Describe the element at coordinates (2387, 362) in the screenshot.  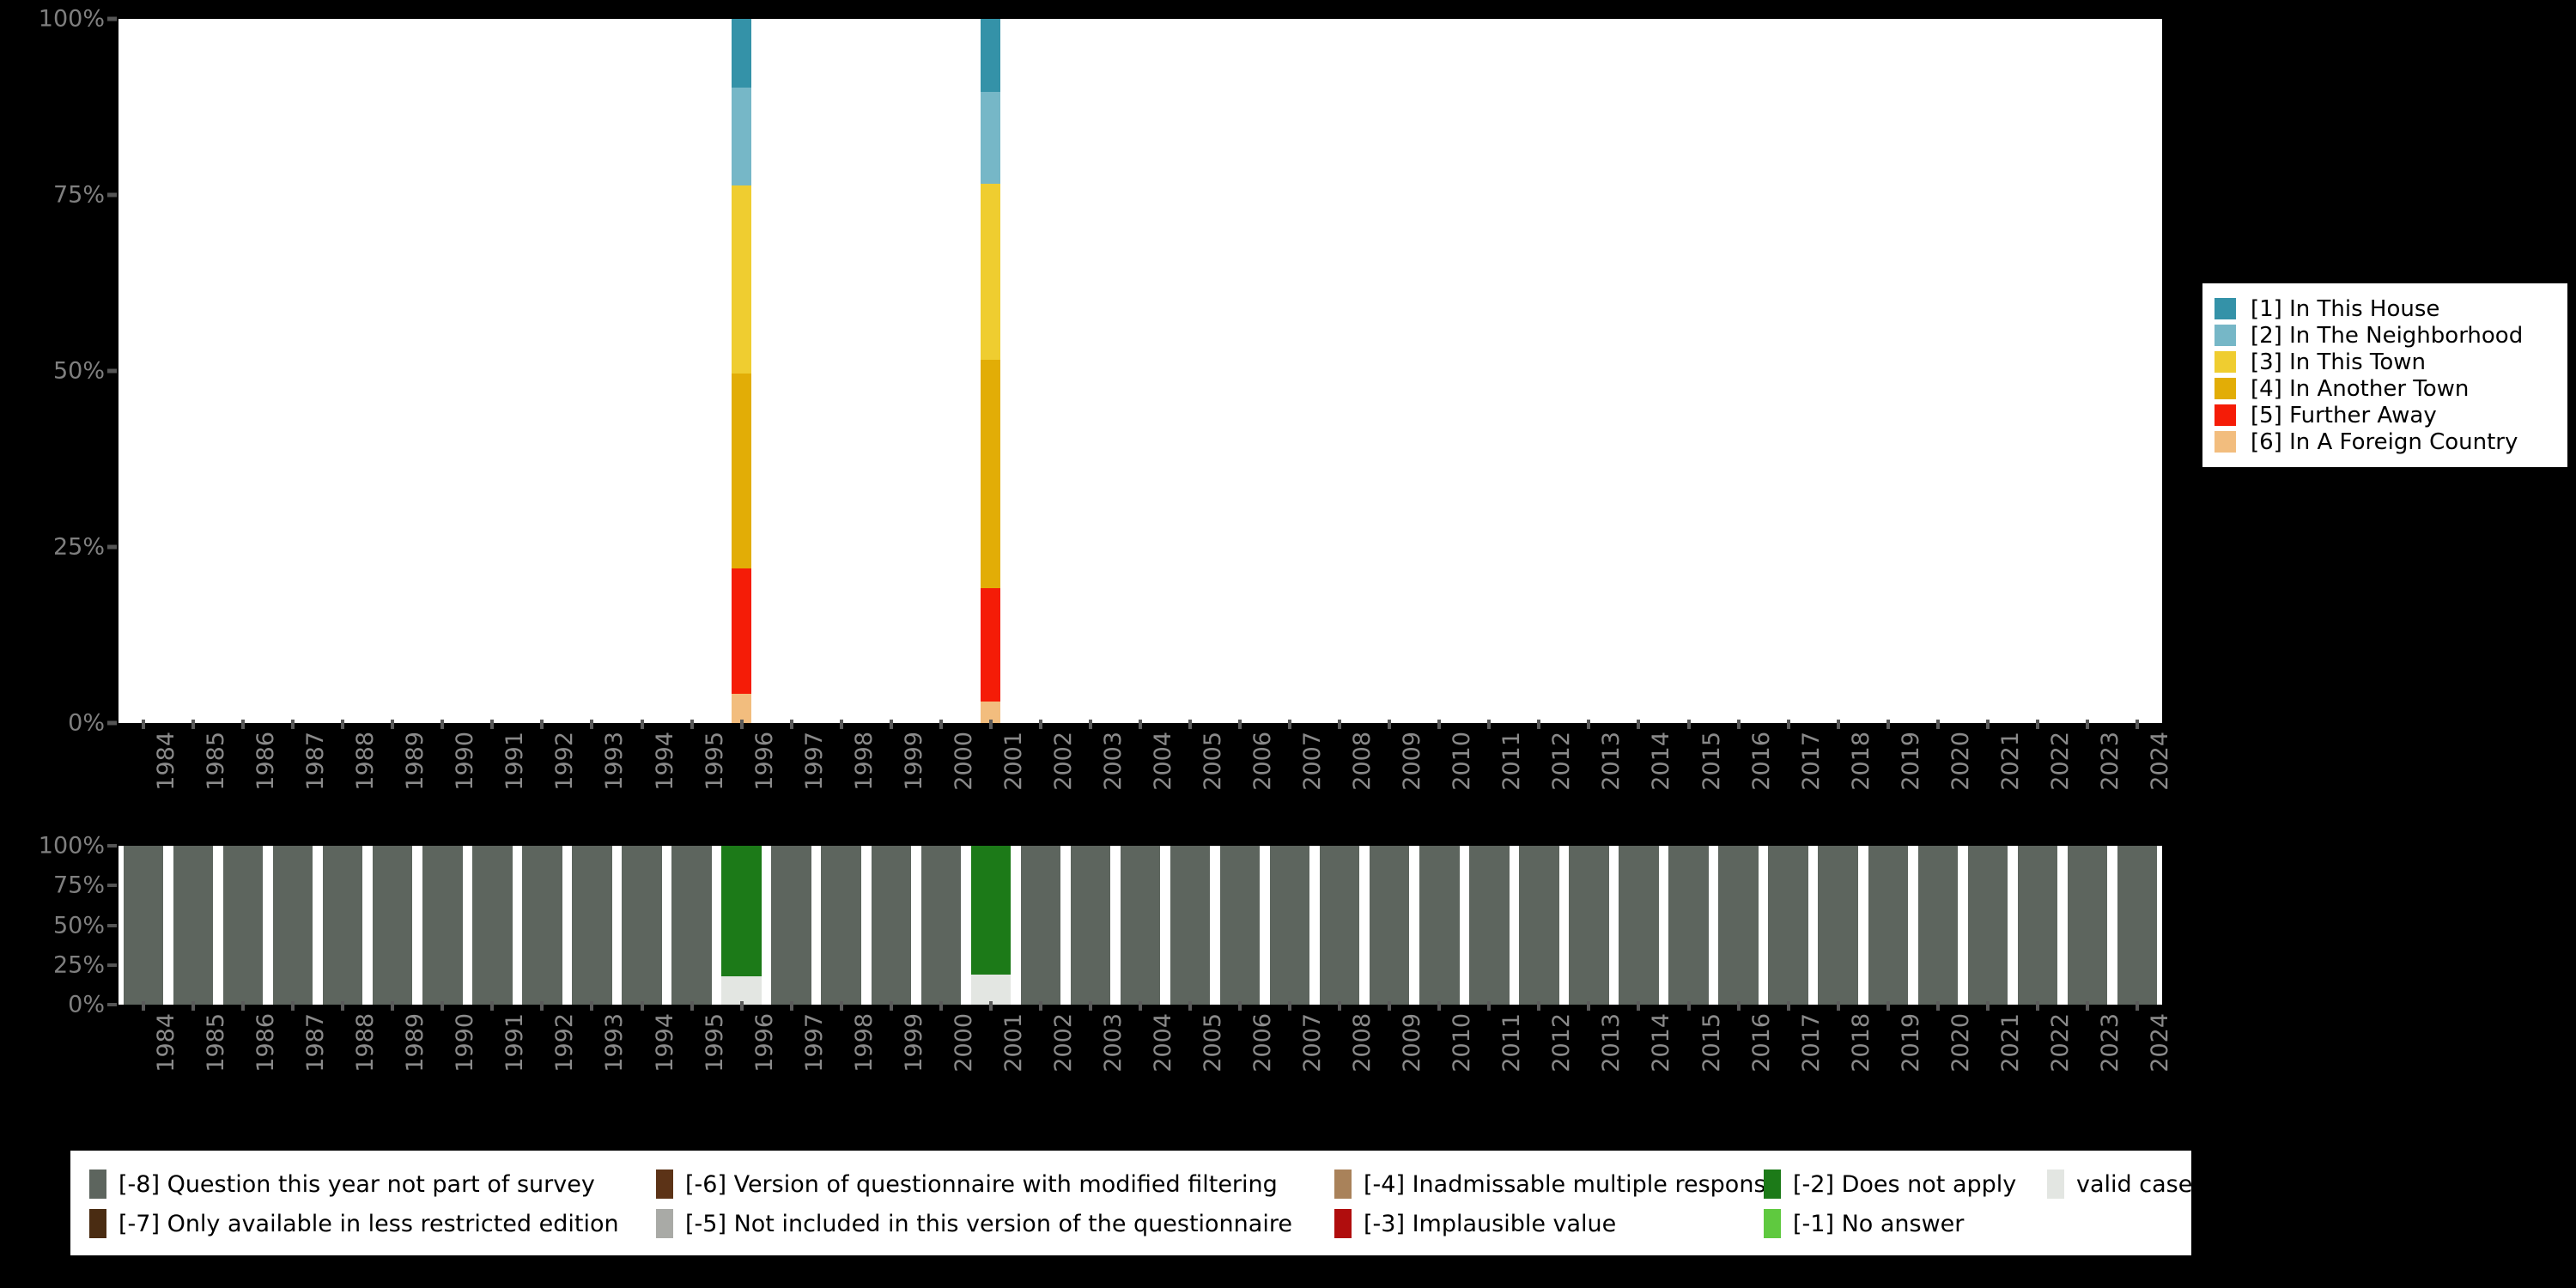
I see `legend-item: [3] In This Town` at that location.